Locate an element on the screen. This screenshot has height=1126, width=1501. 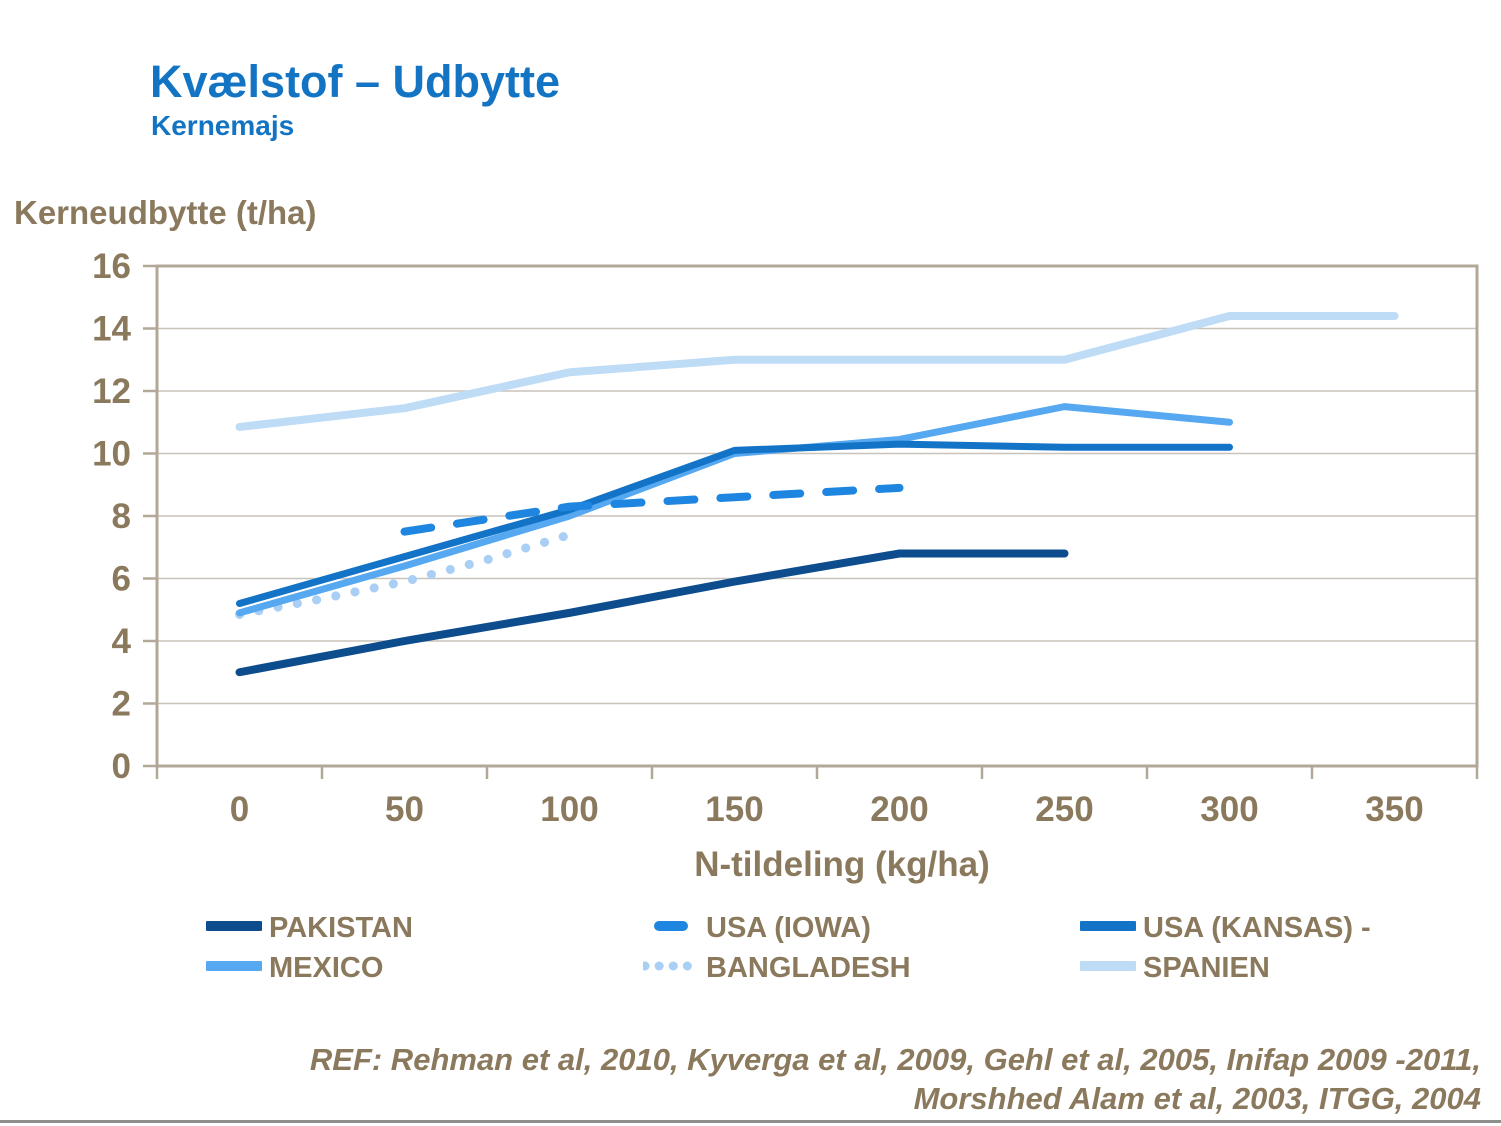
legend-label: SPANIEN is located at coordinates (1206, 967).